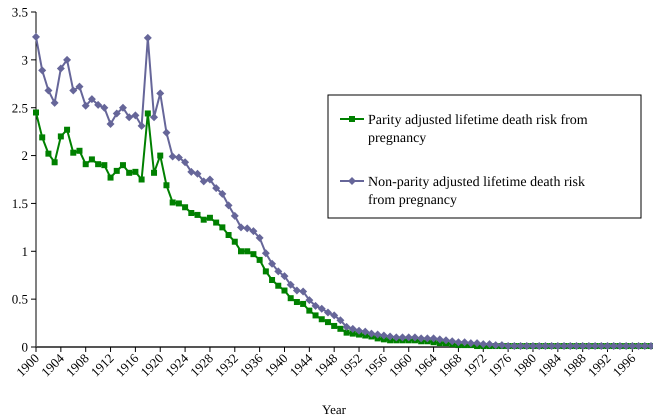  I want to click on legend-label: Parity adjusted lifetime death risk from pregnancy, so click(478, 129).